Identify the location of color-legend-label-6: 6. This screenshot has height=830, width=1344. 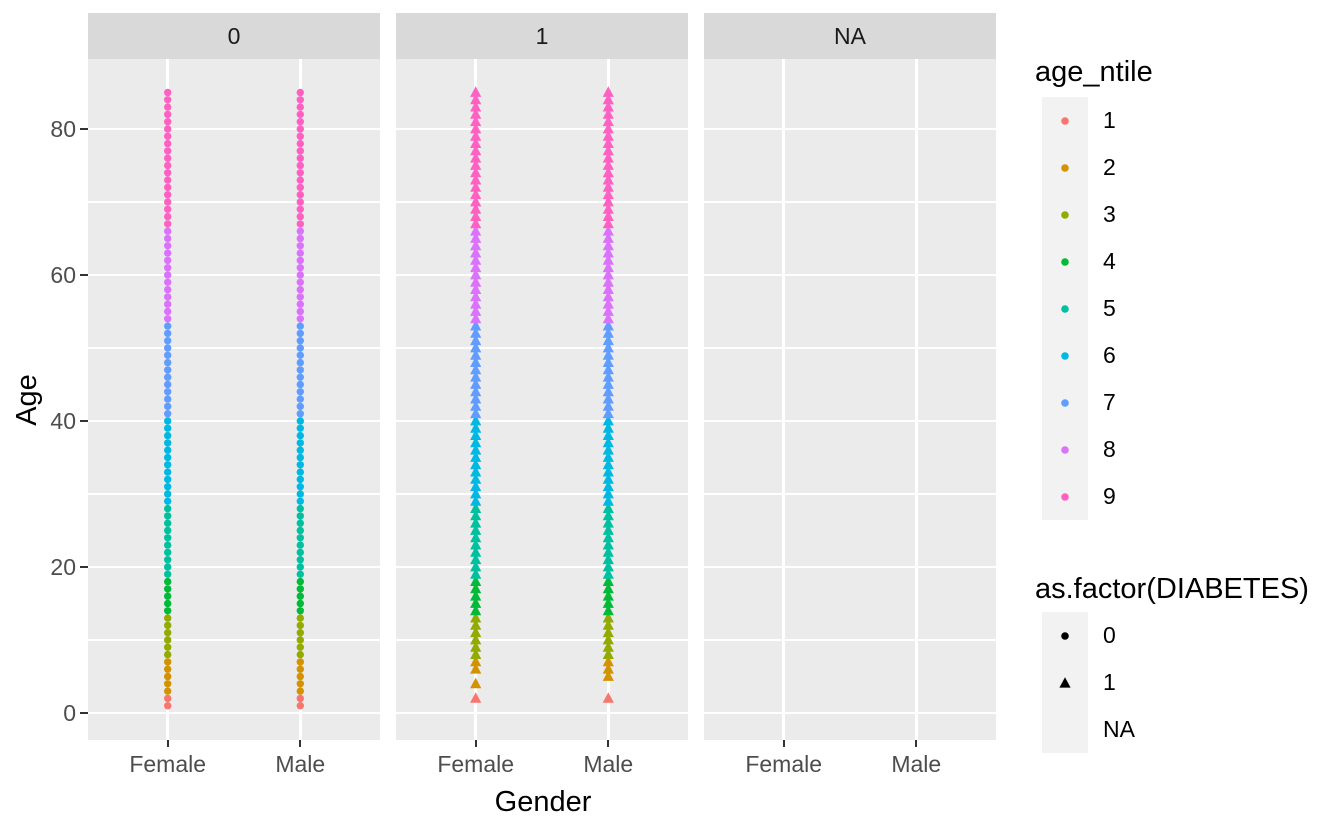
(1109, 355).